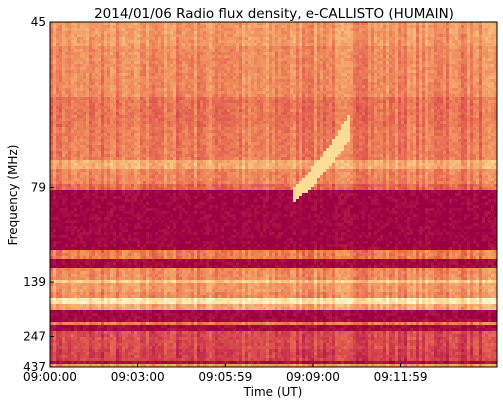 The image size is (503, 404). What do you see at coordinates (225, 377) in the screenshot?
I see `x-tick-label: 09:05:59` at bounding box center [225, 377].